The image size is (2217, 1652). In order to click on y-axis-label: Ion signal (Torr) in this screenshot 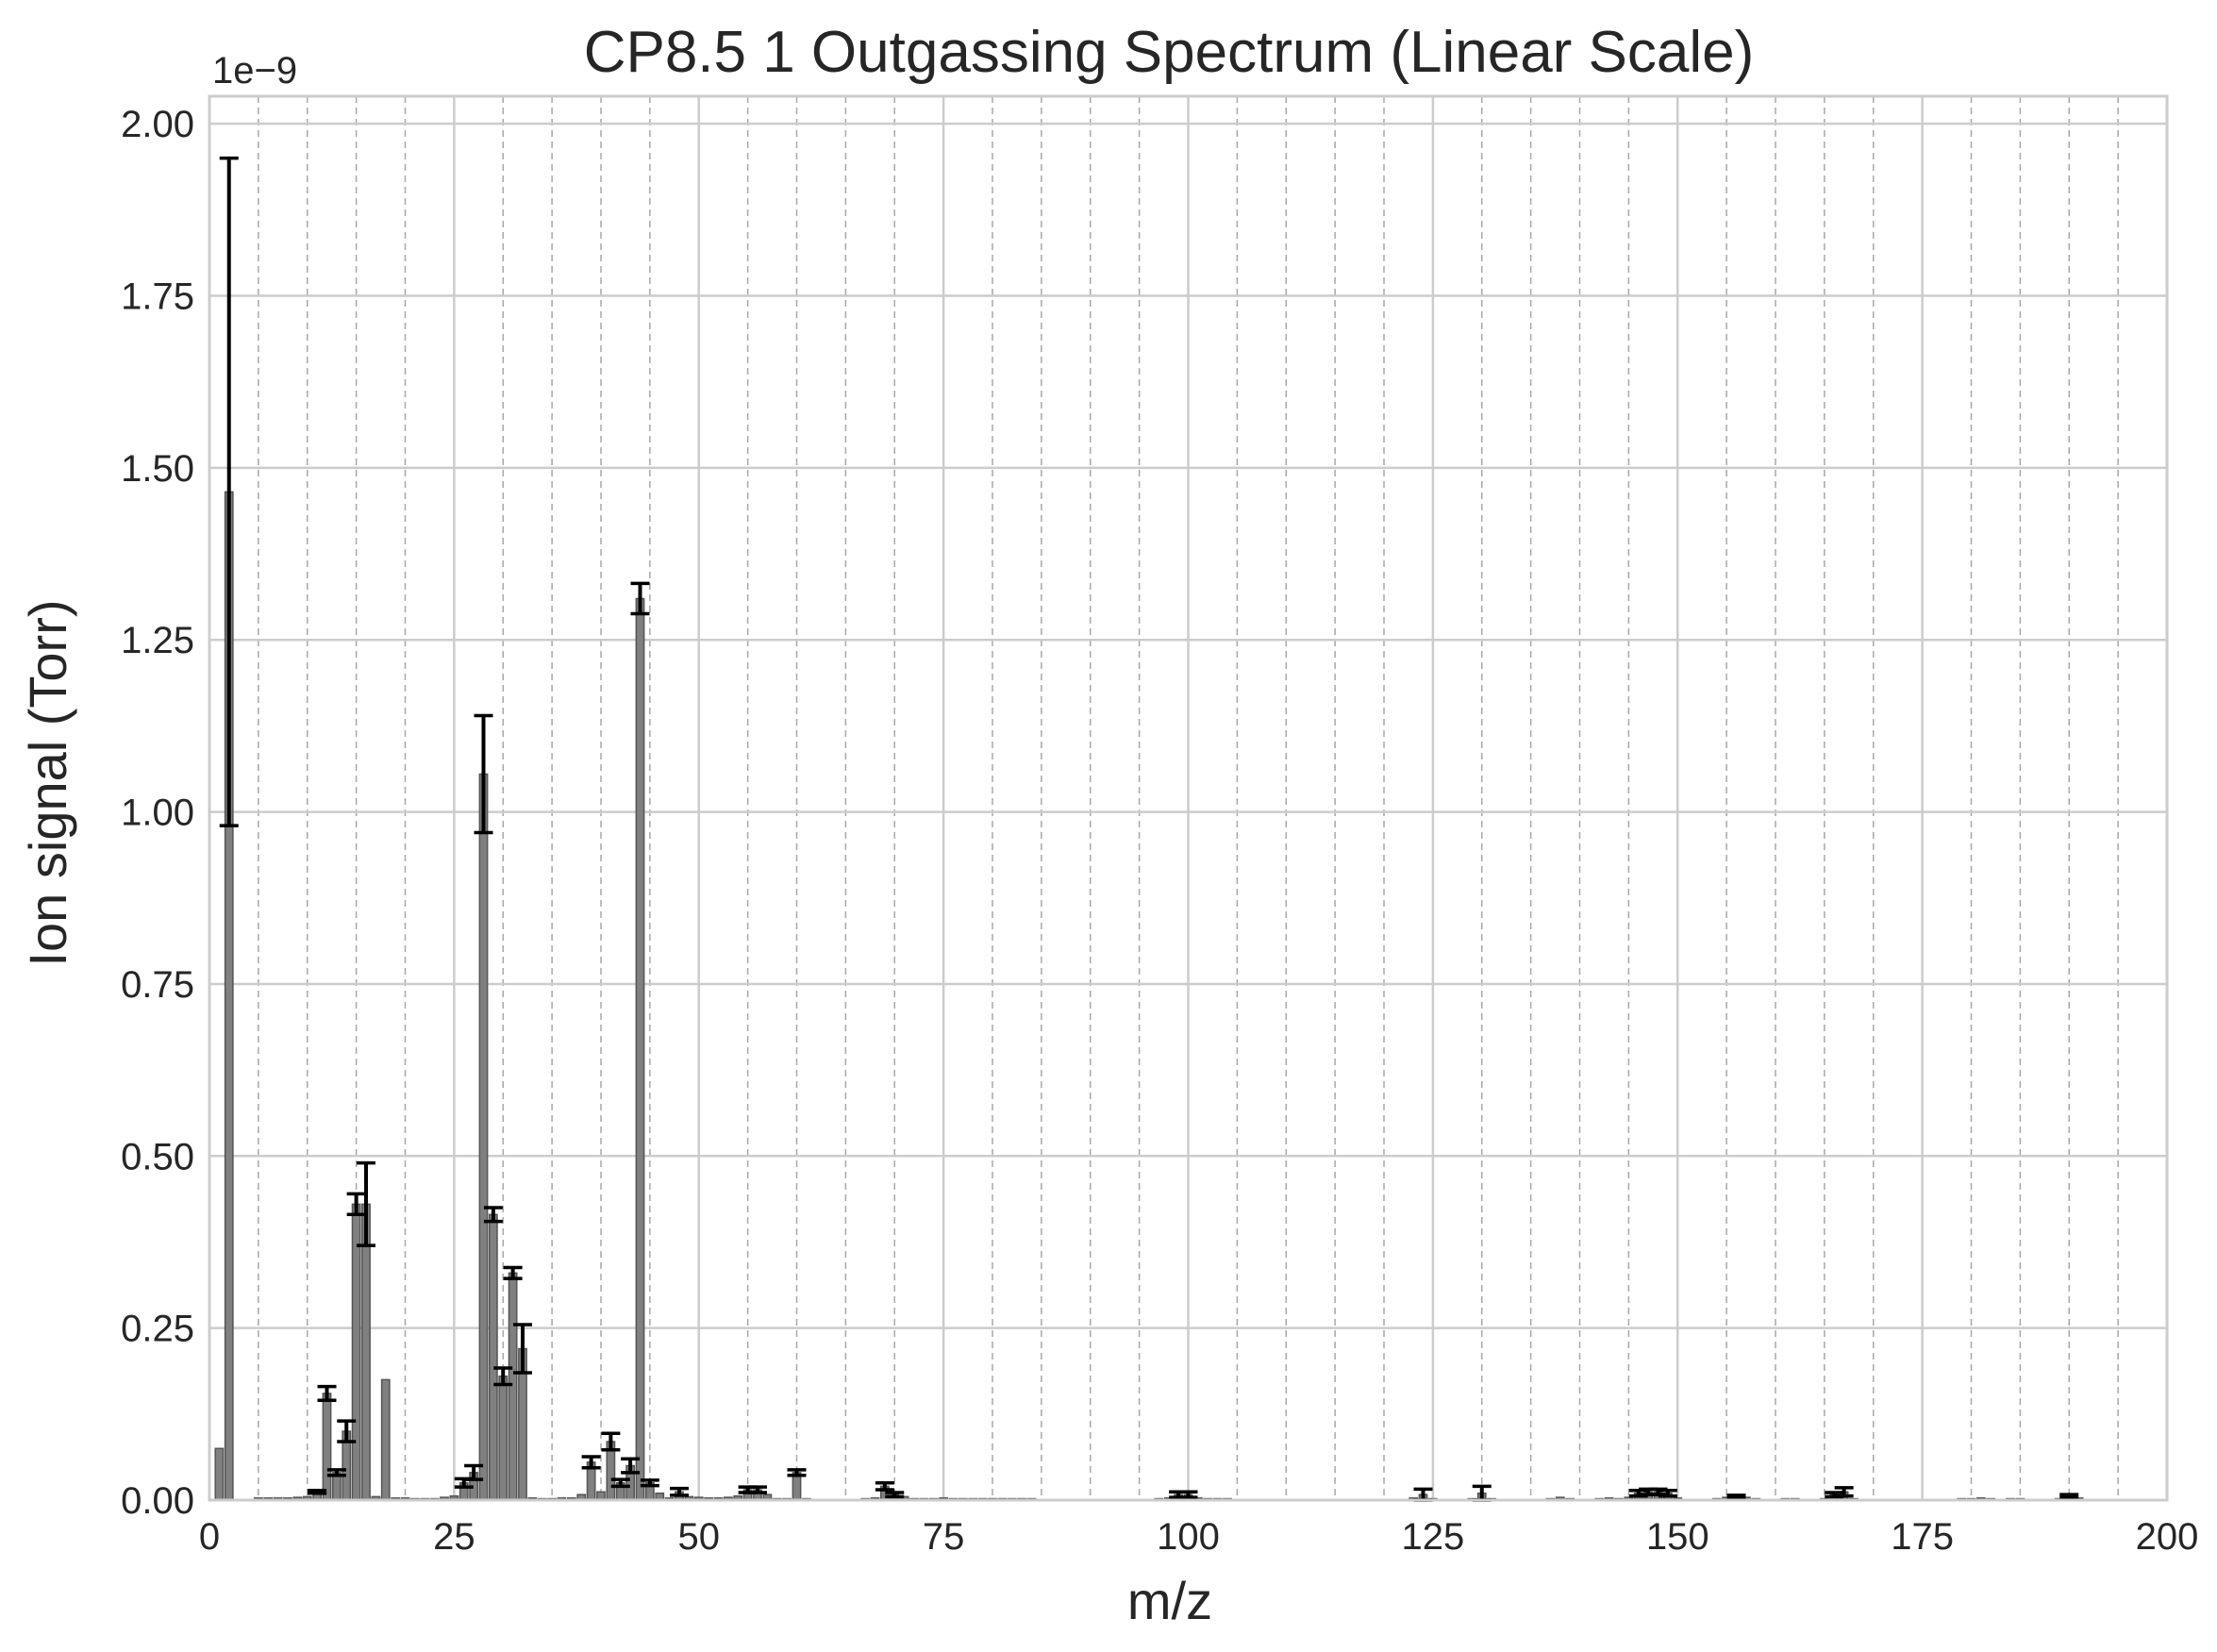, I will do `click(47, 782)`.